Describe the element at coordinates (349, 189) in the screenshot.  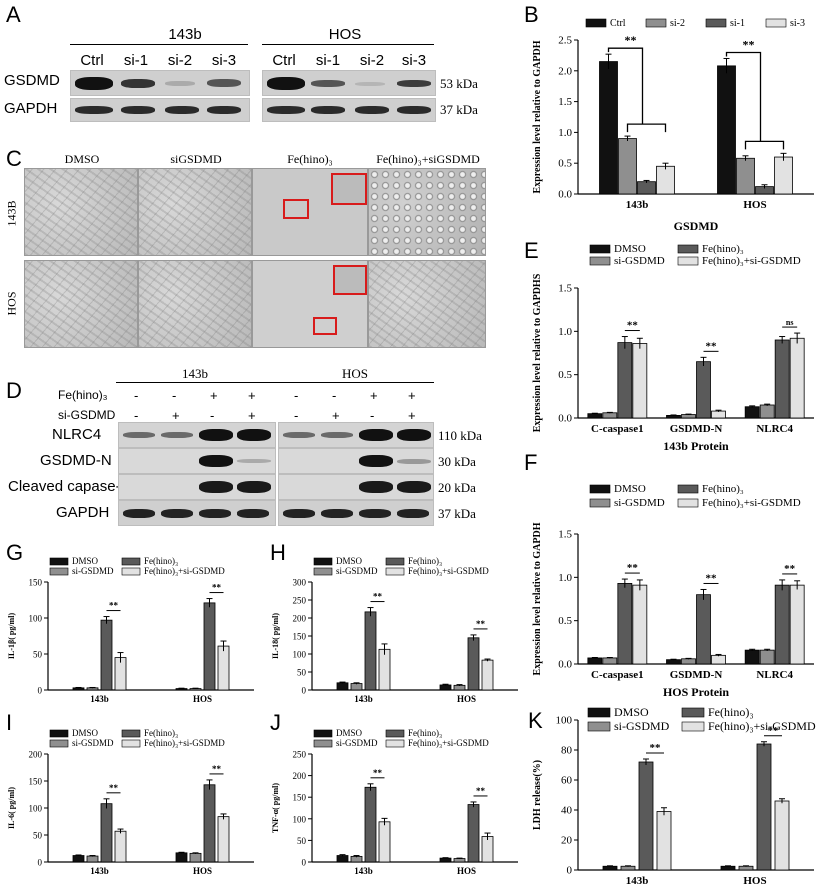
I see `zoom-inset` at that location.